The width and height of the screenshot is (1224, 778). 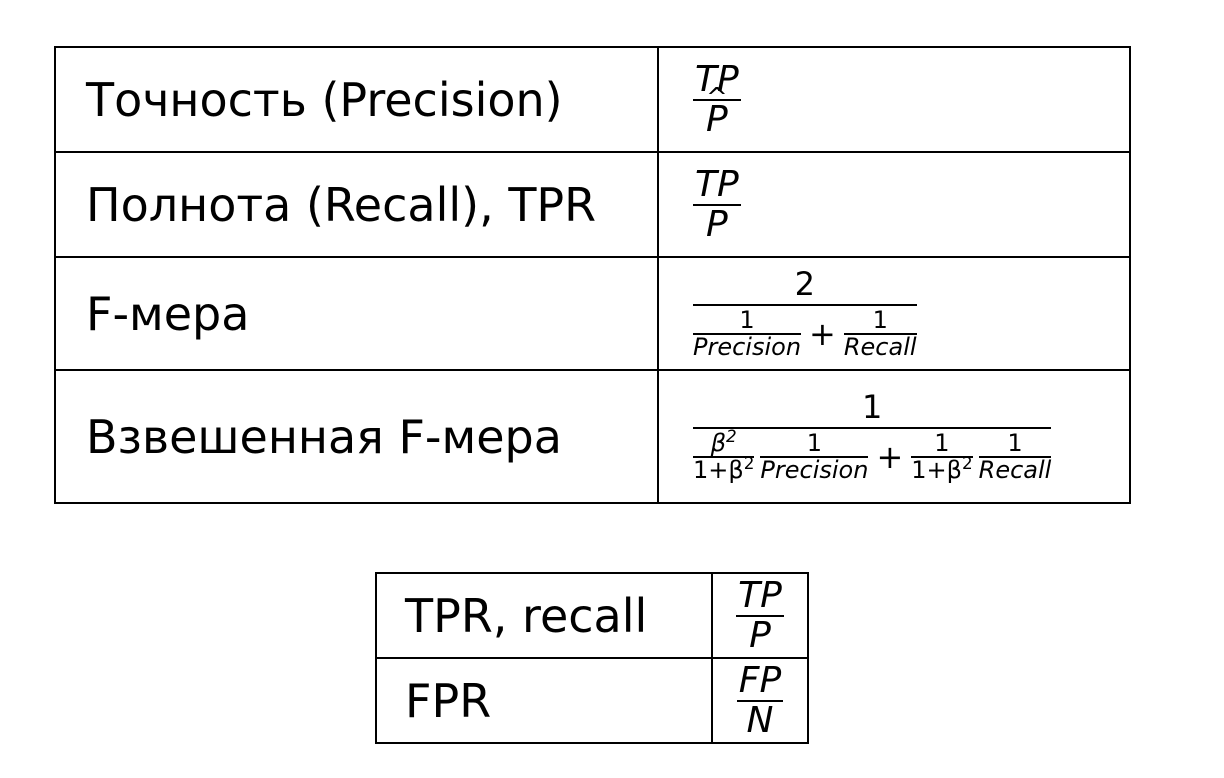 What do you see at coordinates (718, 442) in the screenshot?
I see `beta-symbol: β` at bounding box center [718, 442].